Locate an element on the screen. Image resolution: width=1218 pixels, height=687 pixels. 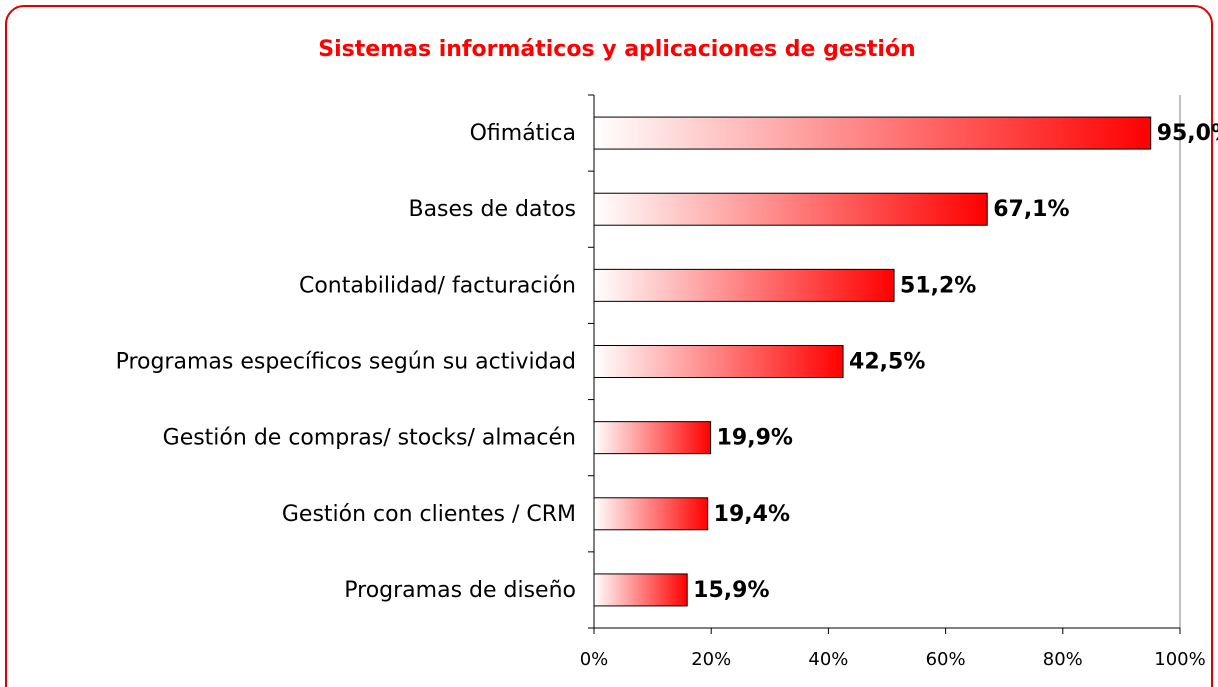
y-tick-label: Gestión de compras/ stocks/ almacén is located at coordinates (369, 438).